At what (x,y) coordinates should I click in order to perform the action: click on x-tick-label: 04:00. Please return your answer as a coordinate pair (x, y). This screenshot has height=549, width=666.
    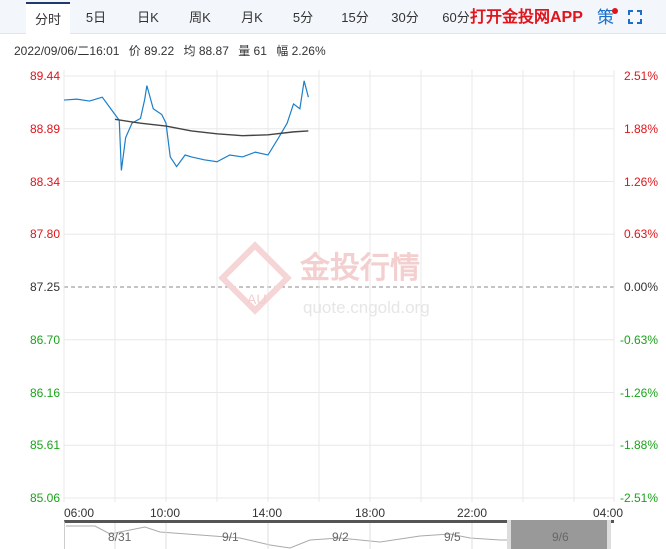
    Looking at the image, I should click on (608, 513).